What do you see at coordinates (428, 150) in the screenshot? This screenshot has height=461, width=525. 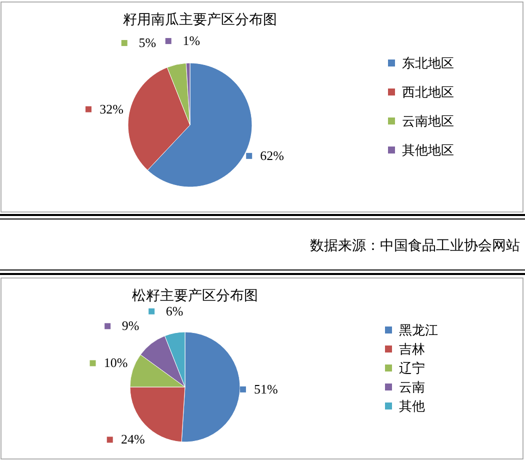 I see `legend-label: 其他地区` at bounding box center [428, 150].